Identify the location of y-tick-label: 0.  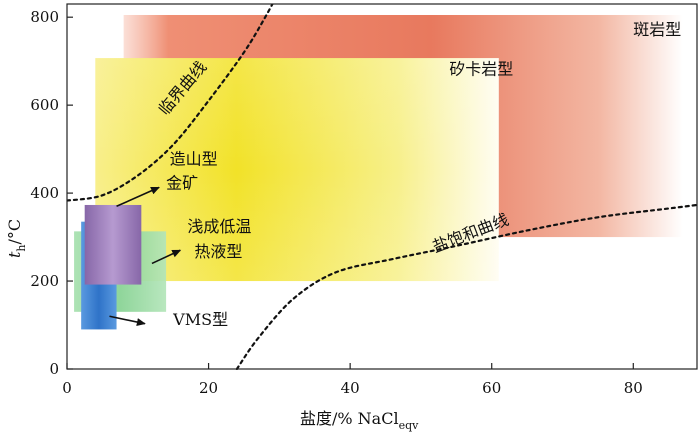
(54, 369).